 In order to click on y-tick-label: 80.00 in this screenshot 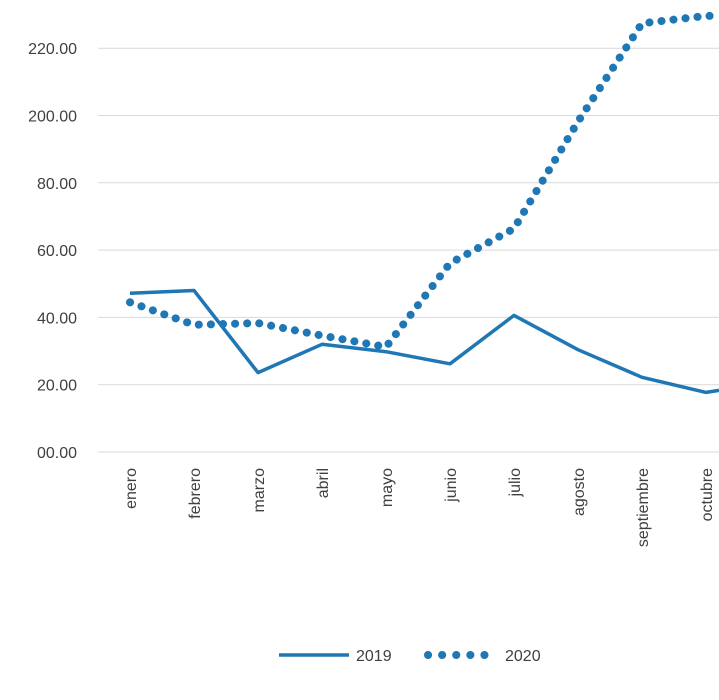, I will do `click(57, 184)`.